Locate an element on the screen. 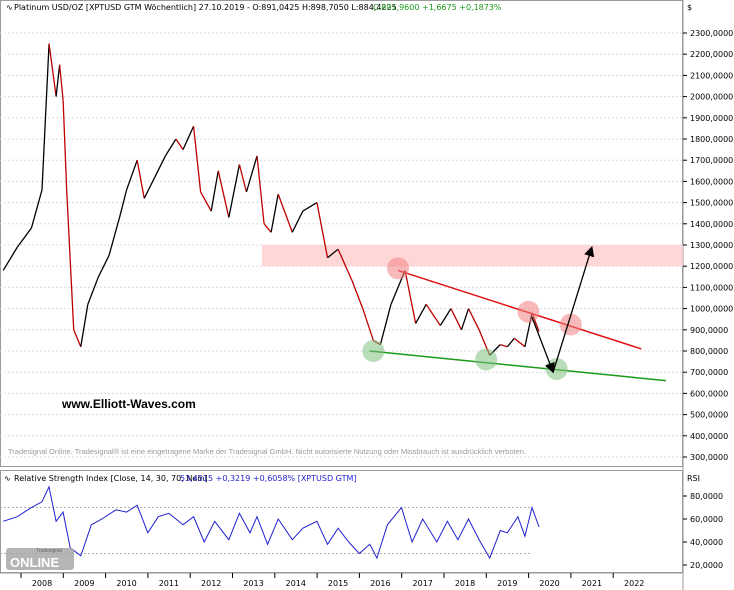  price-tick-label: 2300,0000 is located at coordinates (711, 33).